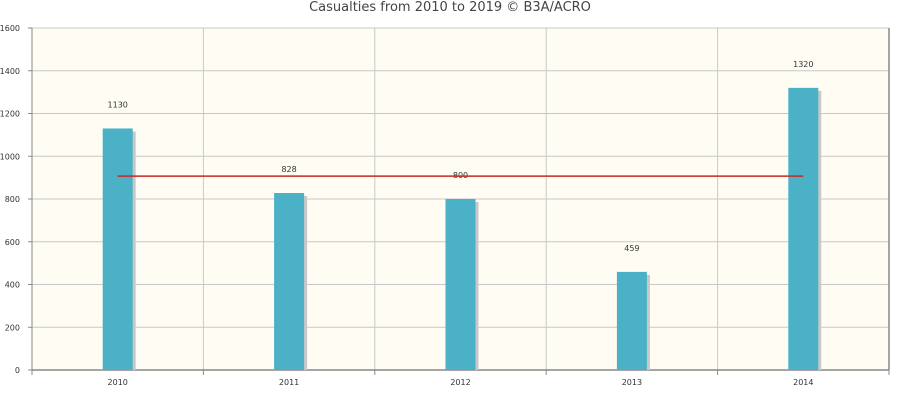 The width and height of the screenshot is (900, 400). What do you see at coordinates (12, 327) in the screenshot?
I see `y-tick-label: 200` at bounding box center [12, 327].